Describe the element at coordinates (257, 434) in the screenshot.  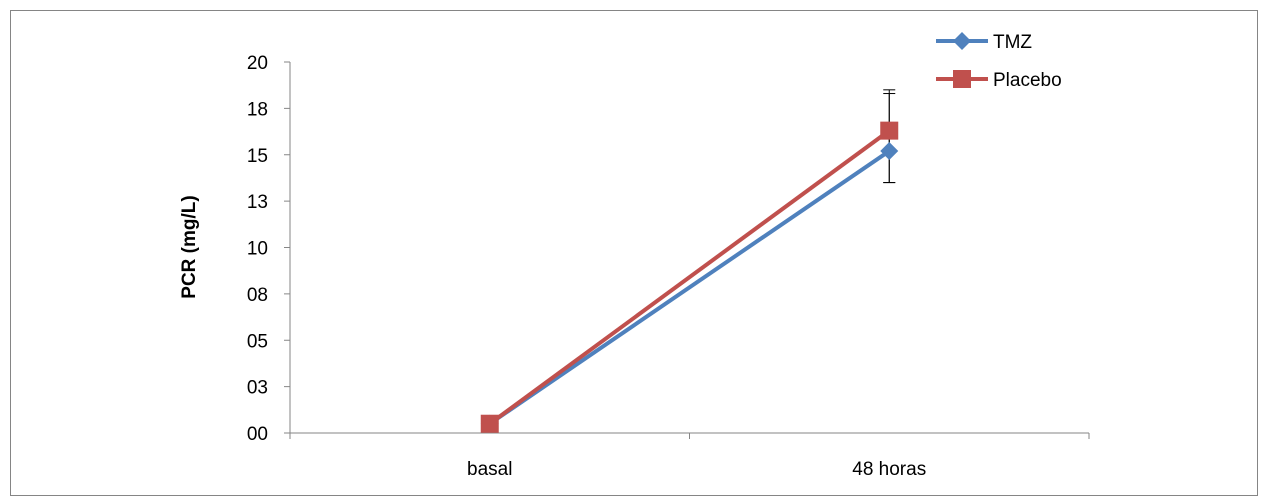
I see `y-tick-label: 00` at that location.